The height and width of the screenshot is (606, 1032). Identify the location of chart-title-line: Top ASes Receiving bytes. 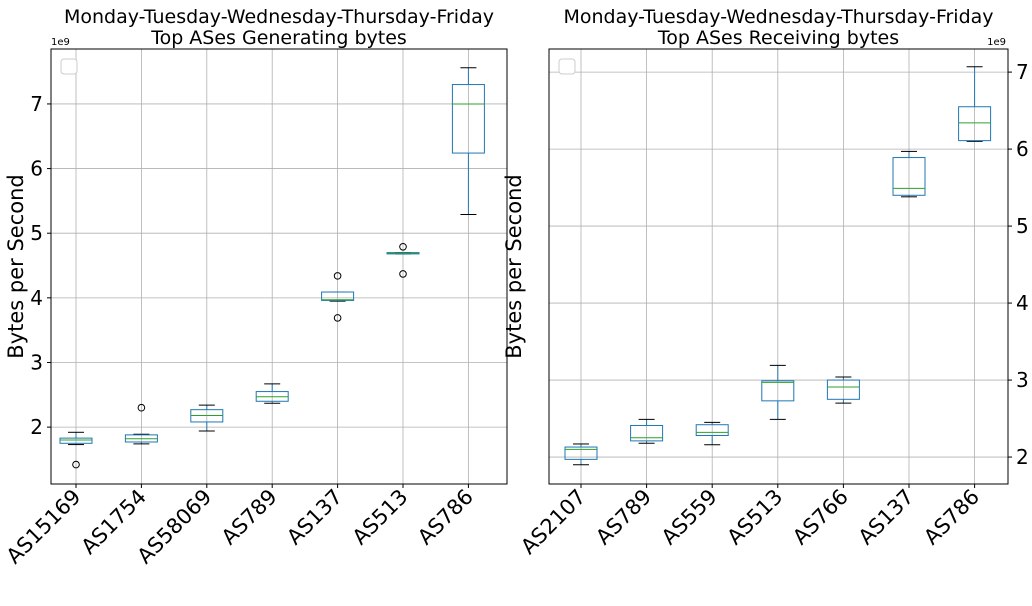
(778, 38).